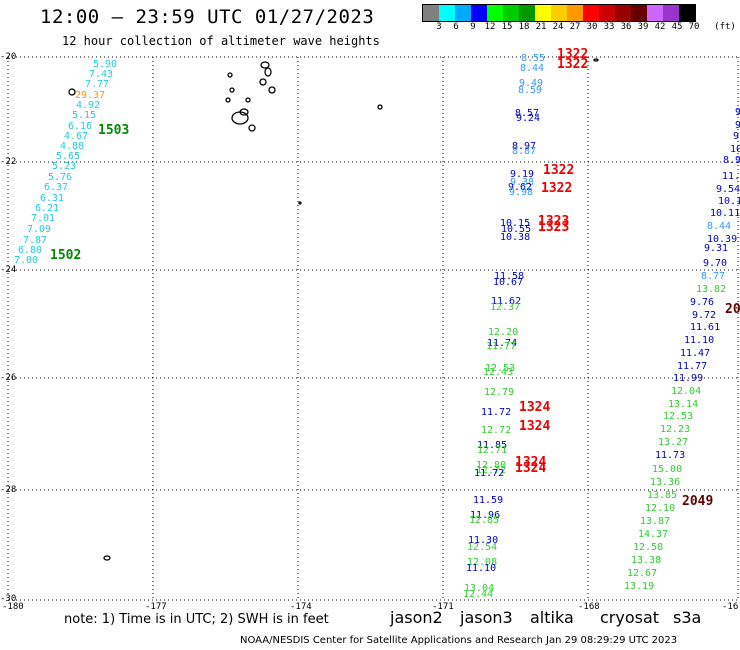  Describe the element at coordinates (686, 391) in the screenshot. I see `wave-height-value: 12.04` at that location.